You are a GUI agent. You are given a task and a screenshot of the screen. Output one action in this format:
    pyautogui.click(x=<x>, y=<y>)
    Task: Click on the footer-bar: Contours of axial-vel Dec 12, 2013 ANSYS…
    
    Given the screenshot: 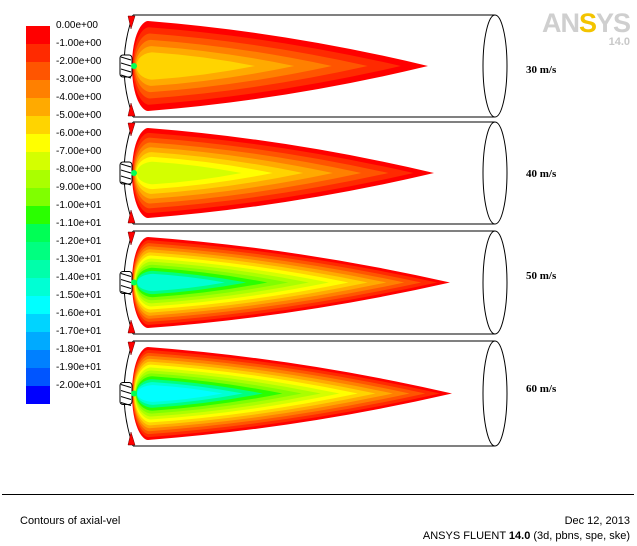 What is the action you would take?
    pyautogui.click(x=318, y=519)
    